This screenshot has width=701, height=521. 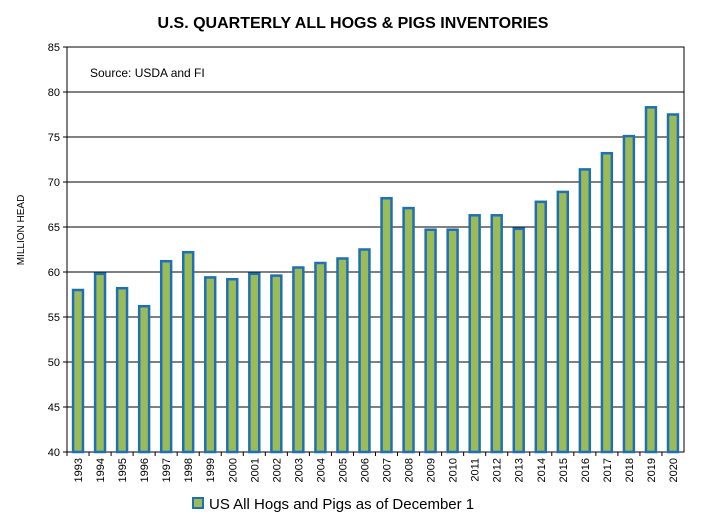 What do you see at coordinates (365, 470) in the screenshot?
I see `x-tick-label: 2006` at bounding box center [365, 470].